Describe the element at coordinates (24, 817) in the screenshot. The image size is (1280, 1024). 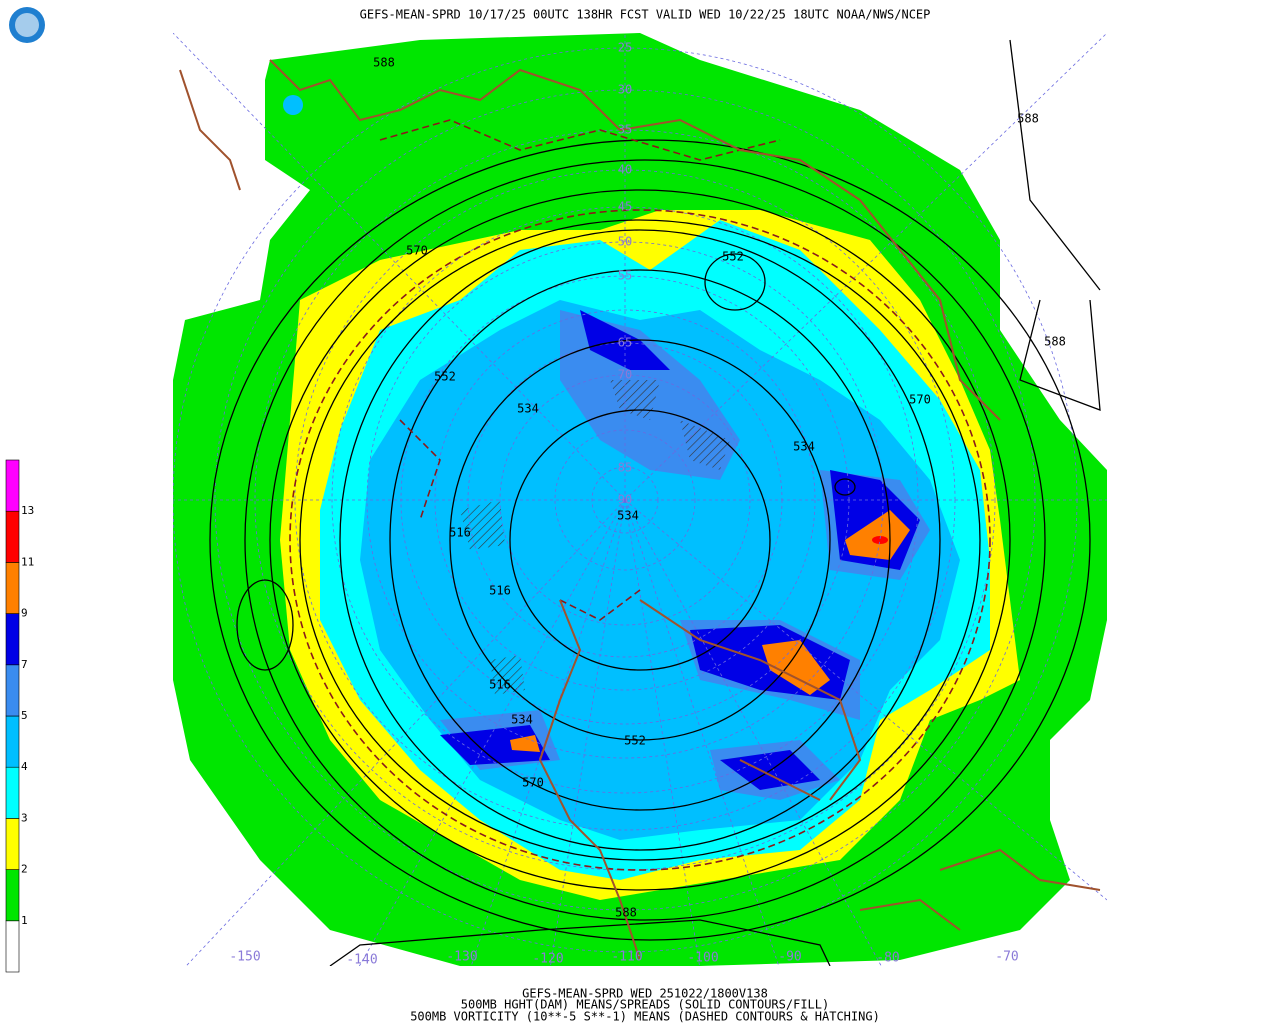
I see `legend-label: 3` at that location.